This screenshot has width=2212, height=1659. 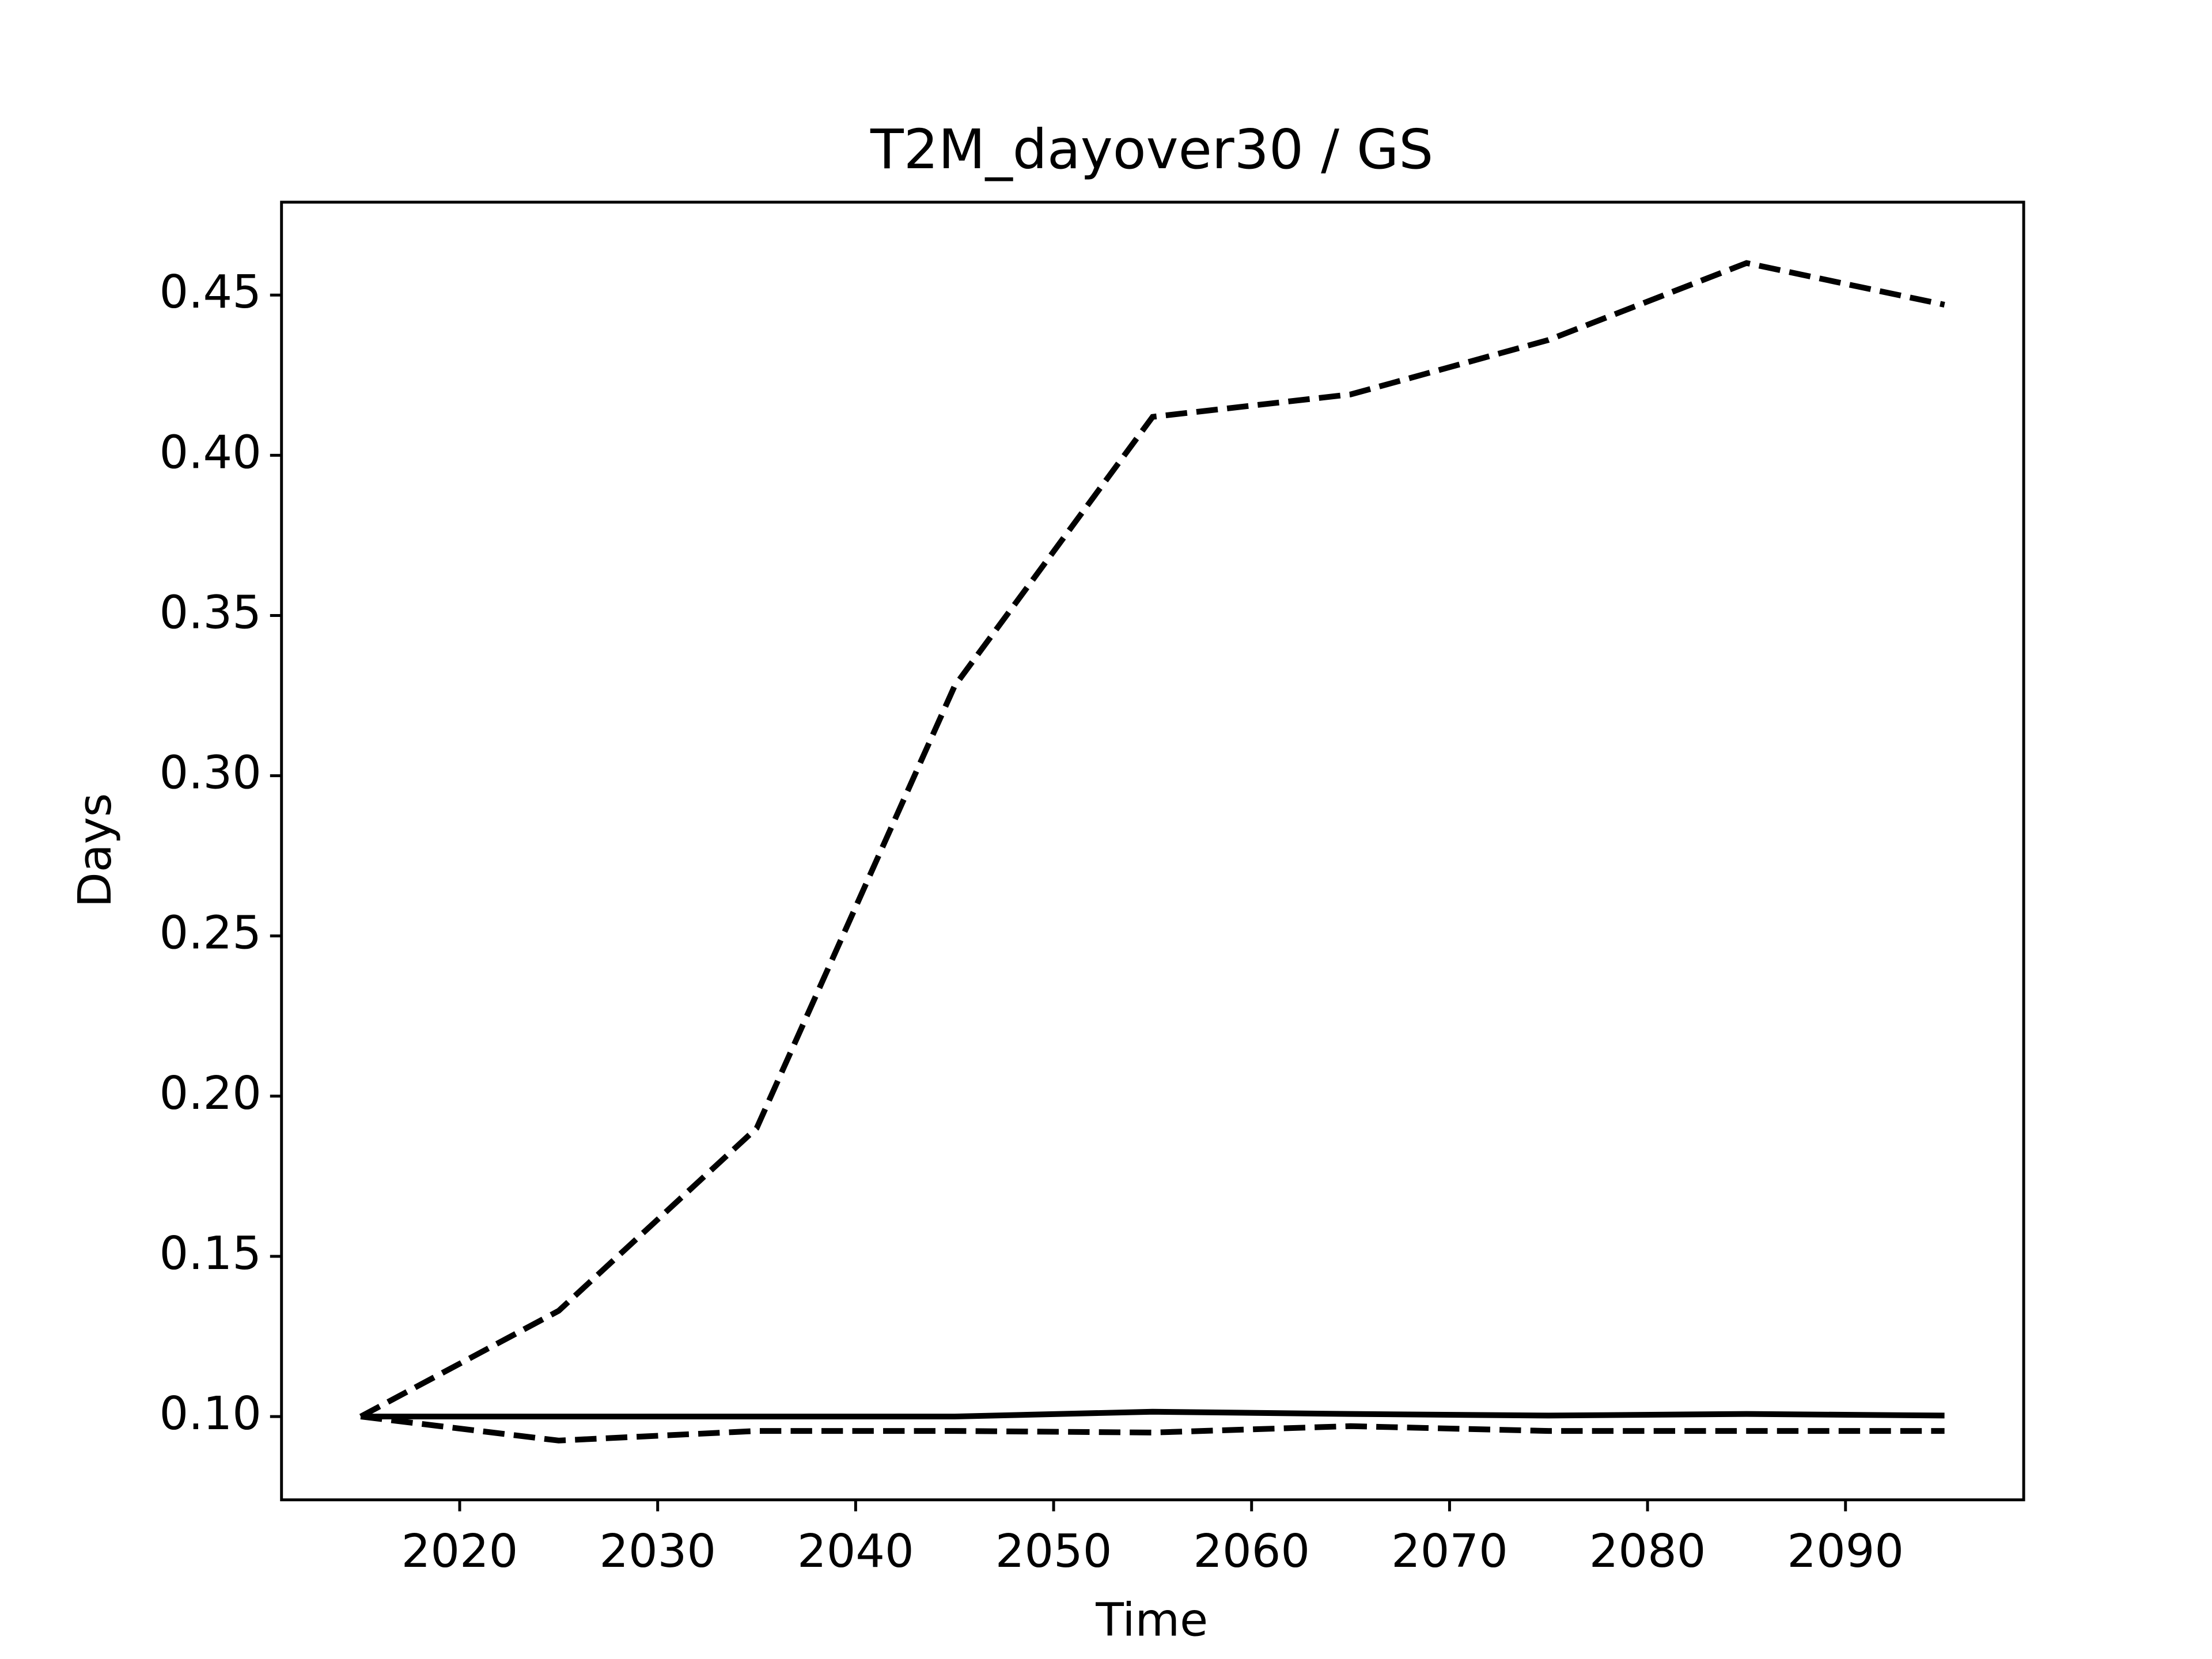 I want to click on y-axis-label: Days, so click(x=95, y=850).